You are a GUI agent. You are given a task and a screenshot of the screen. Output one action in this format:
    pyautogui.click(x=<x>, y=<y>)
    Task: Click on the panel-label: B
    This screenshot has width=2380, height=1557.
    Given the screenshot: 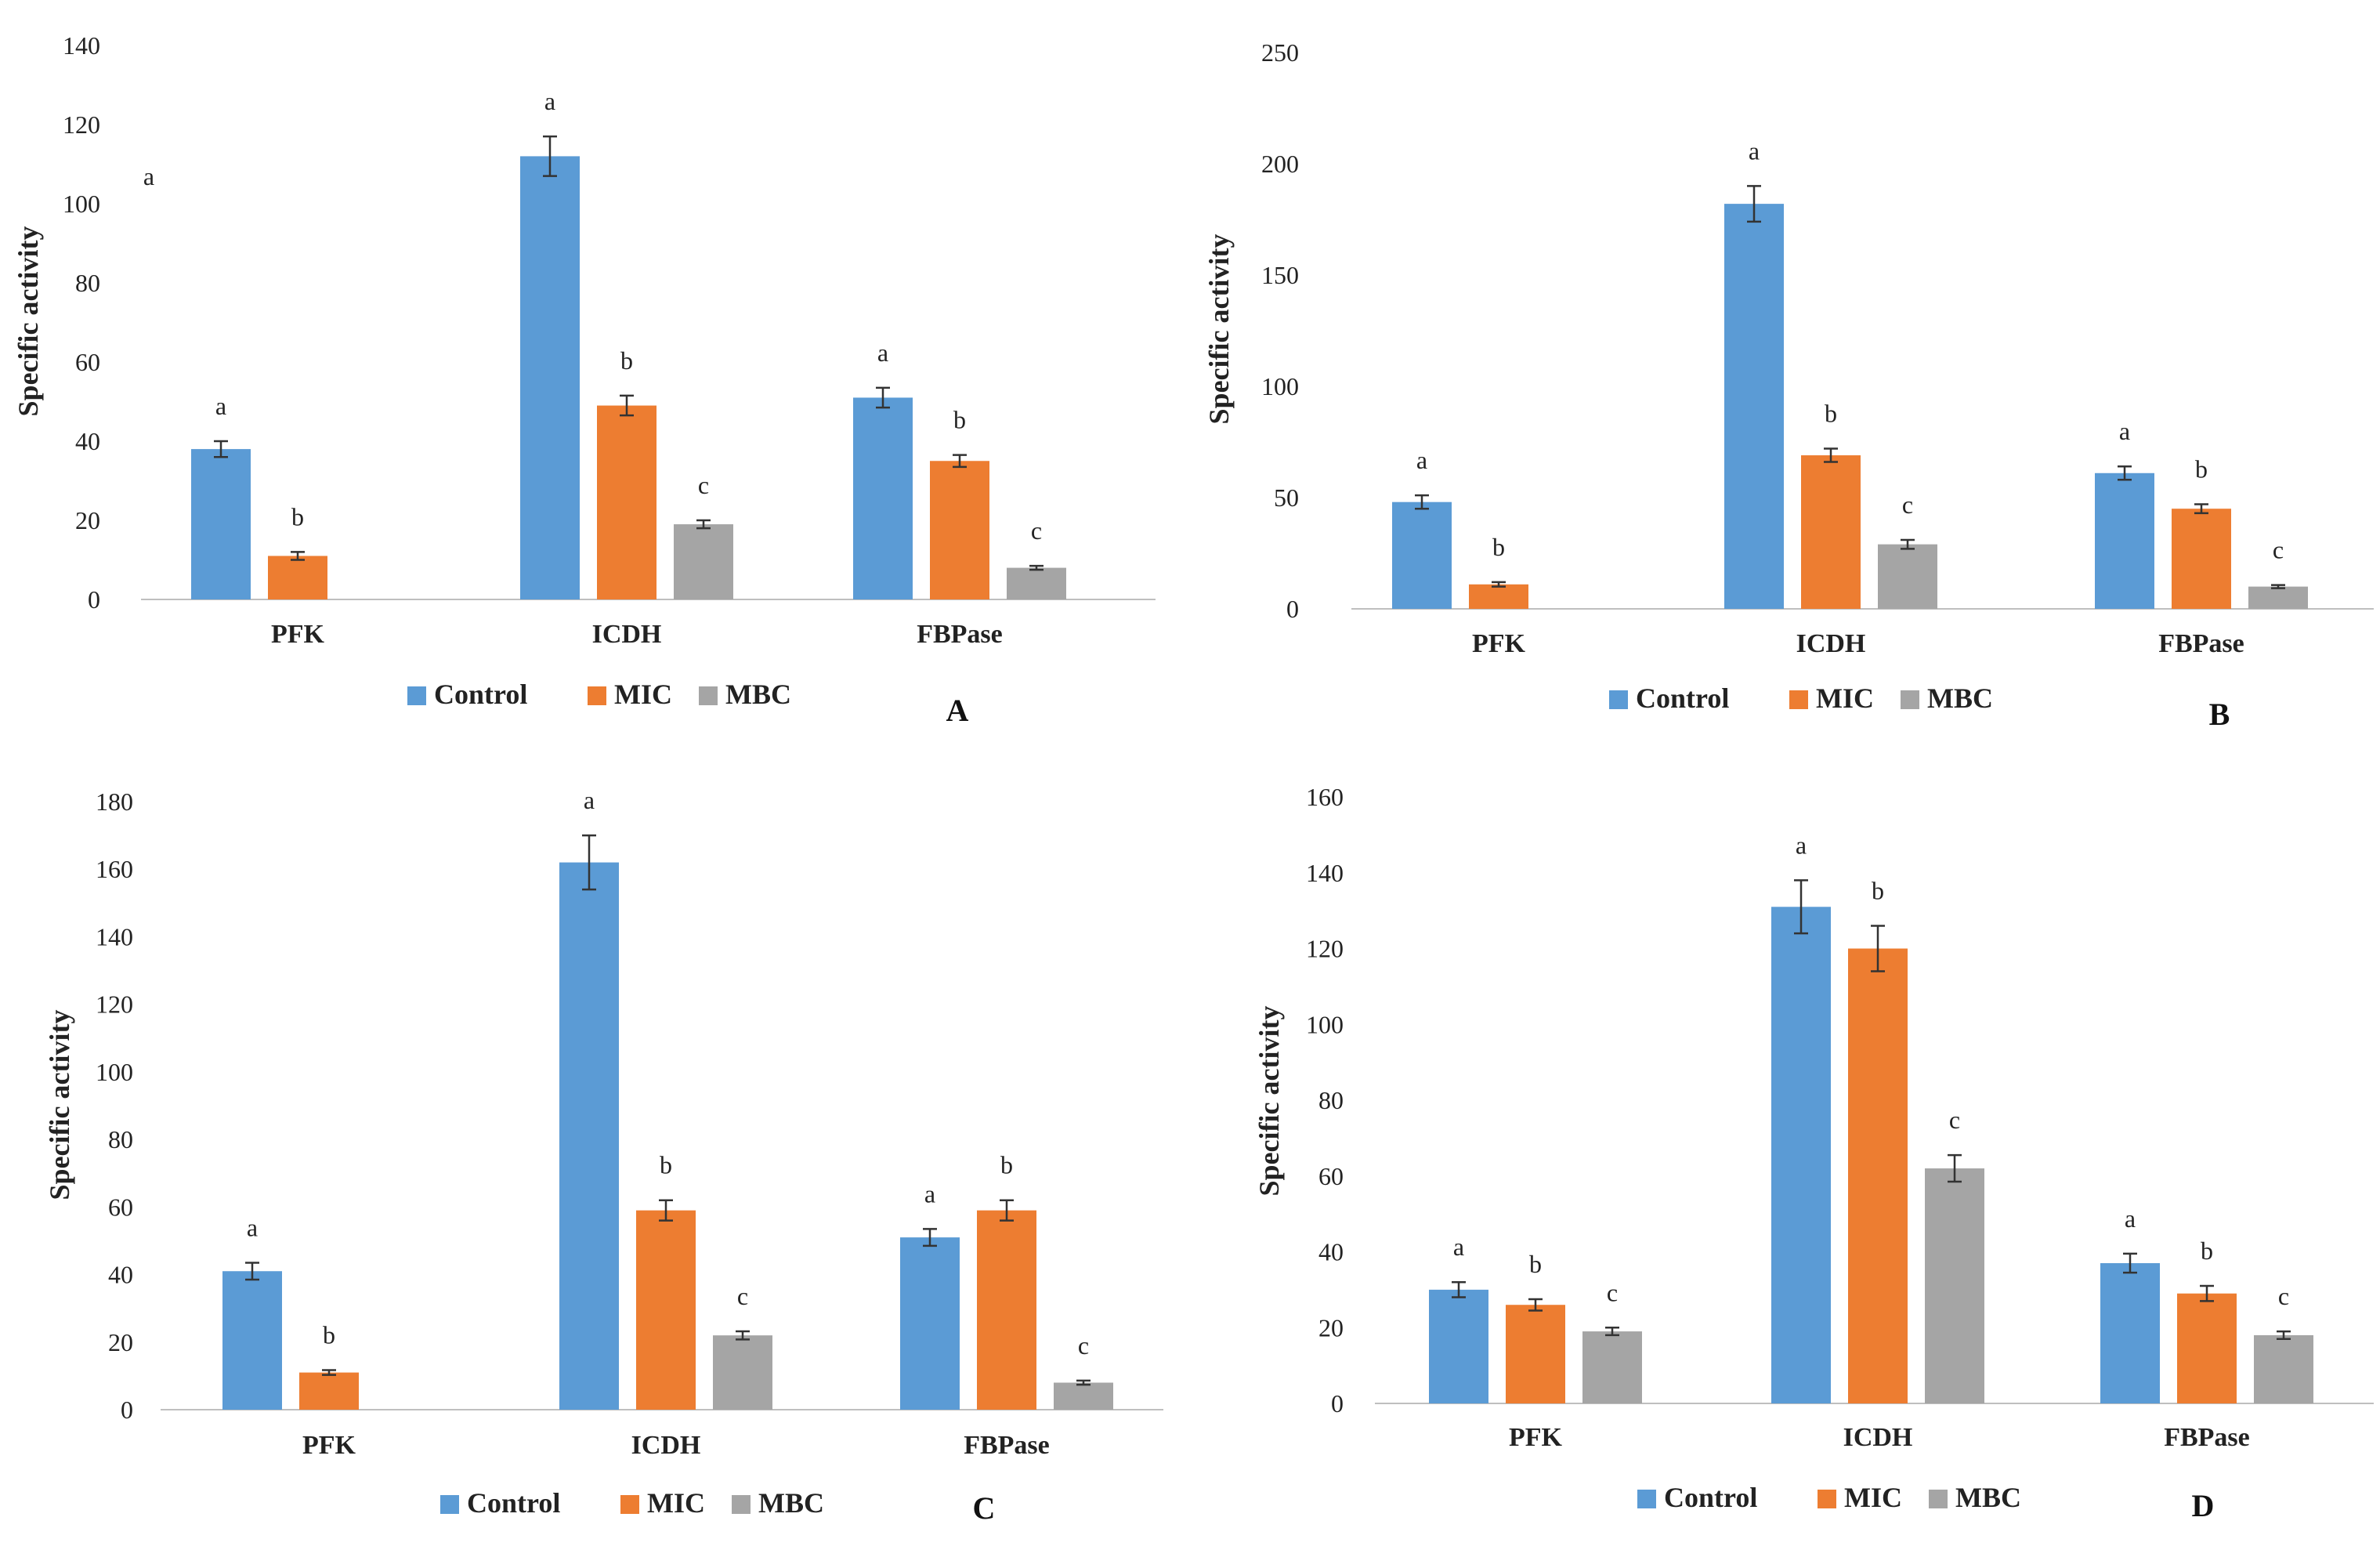 What is the action you would take?
    pyautogui.click(x=2219, y=714)
    